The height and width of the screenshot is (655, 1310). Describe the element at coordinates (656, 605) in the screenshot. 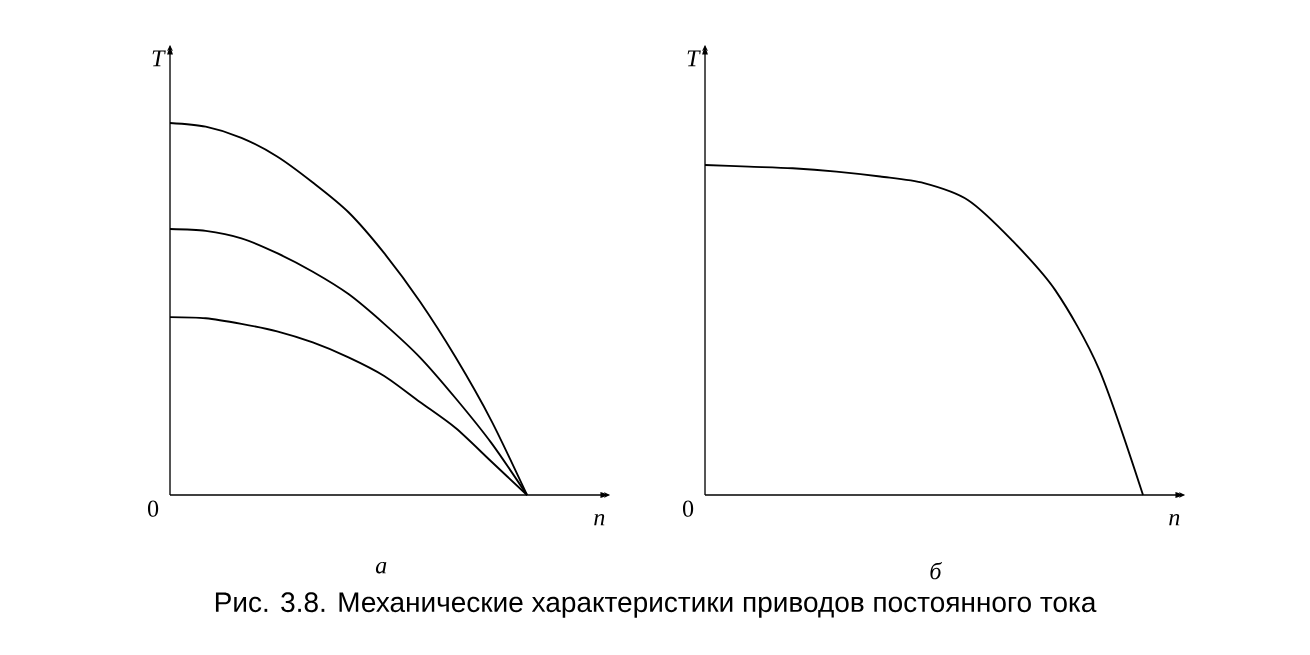

I see `text: Рис. 3.8. Механические характеристики приводов постоянного тока` at that location.